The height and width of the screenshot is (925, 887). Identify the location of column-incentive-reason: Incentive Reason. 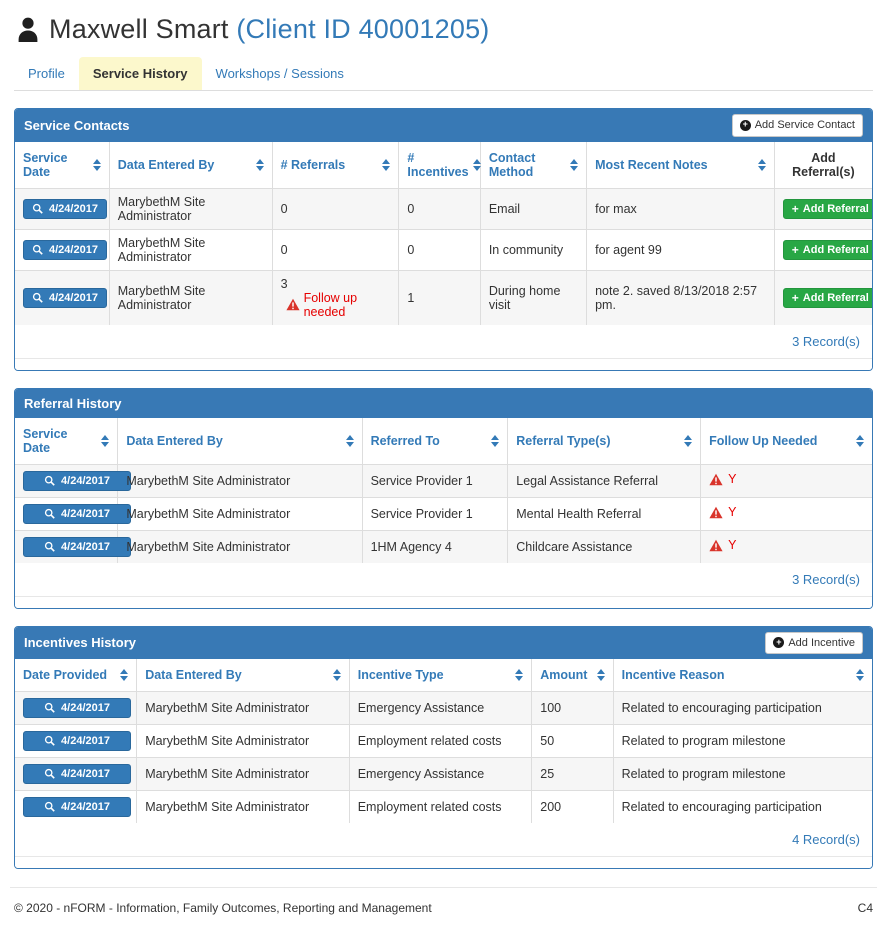
(742, 675).